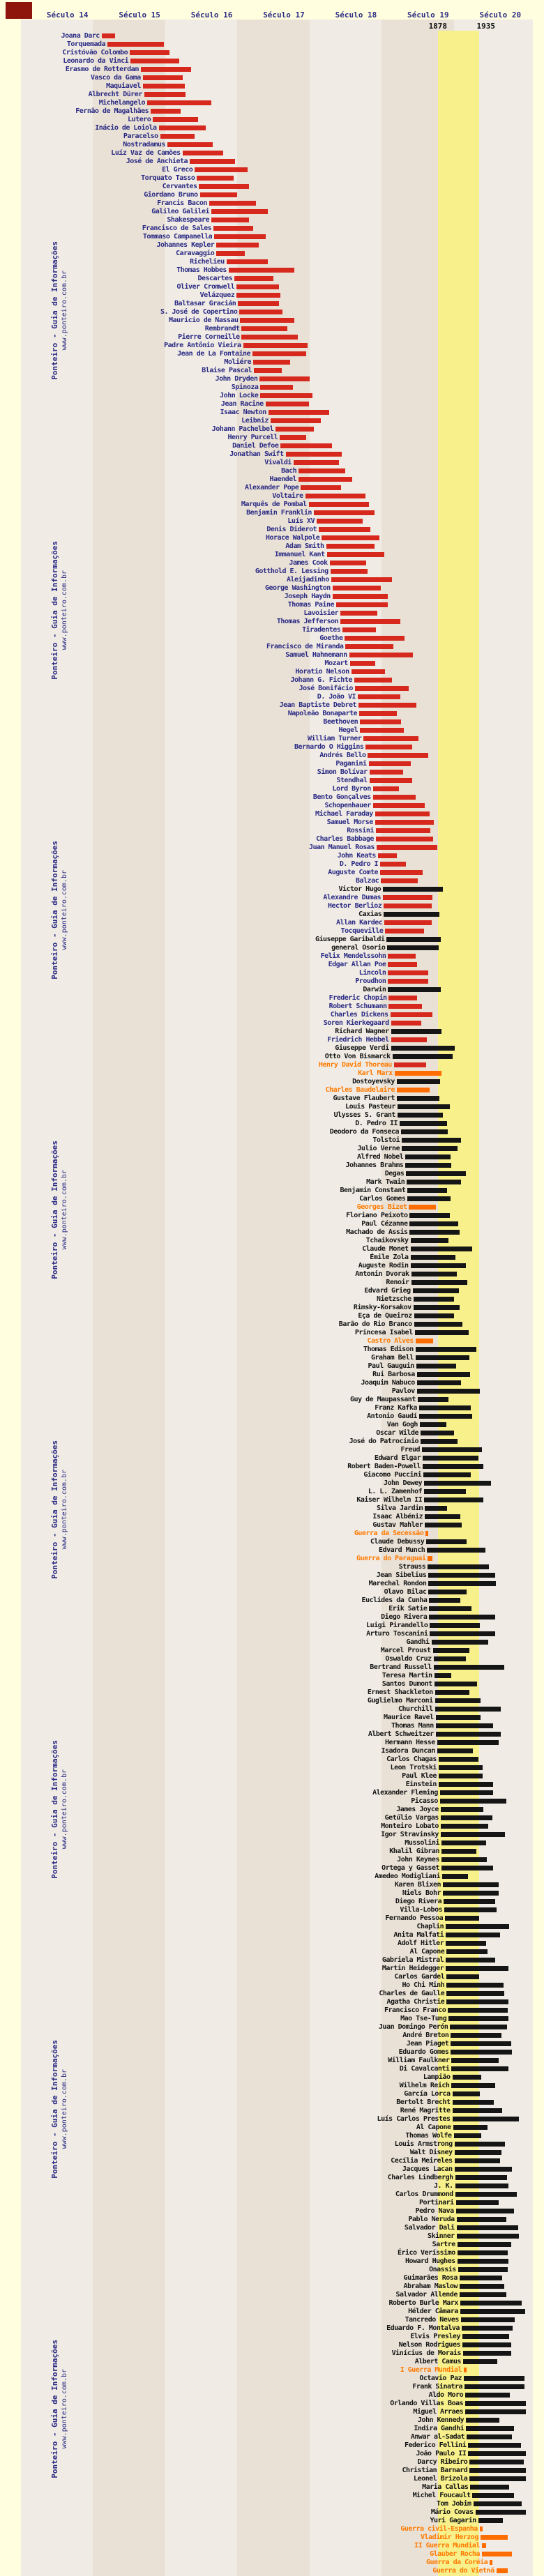 This screenshot has width=544, height=2576. What do you see at coordinates (430, 2278) in the screenshot?
I see `person-name: Guimarães Rosa` at bounding box center [430, 2278].